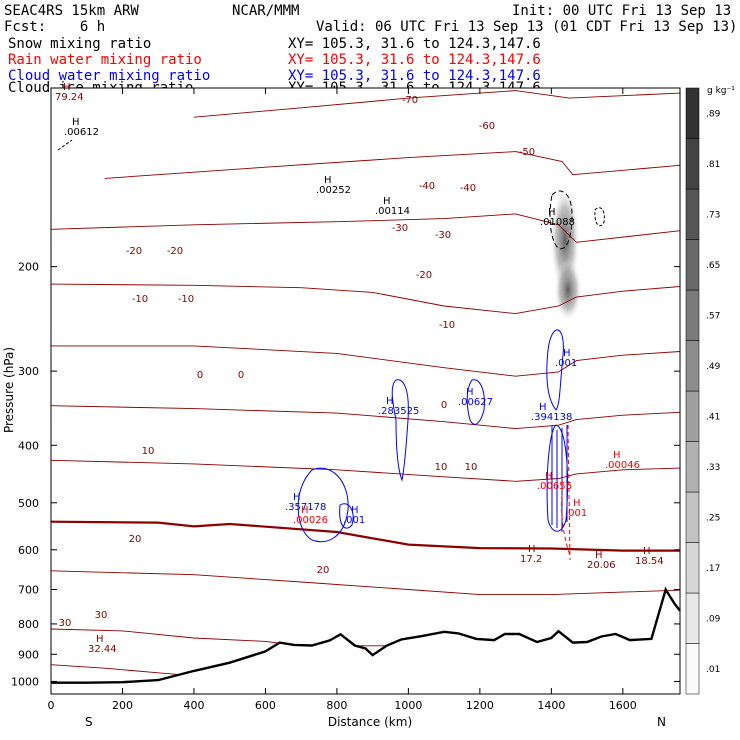  What do you see at coordinates (69, 97) in the screenshot?
I see `maximum-label: 79.24` at bounding box center [69, 97].